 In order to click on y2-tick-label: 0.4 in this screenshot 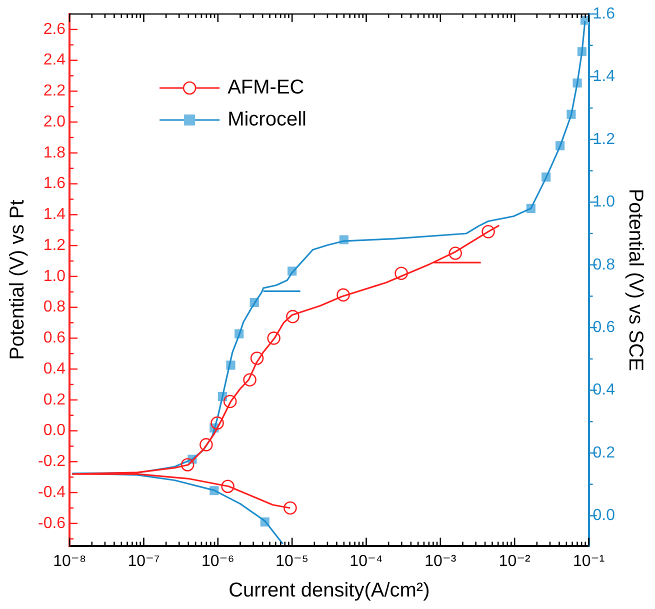, I will do `click(604, 390)`.